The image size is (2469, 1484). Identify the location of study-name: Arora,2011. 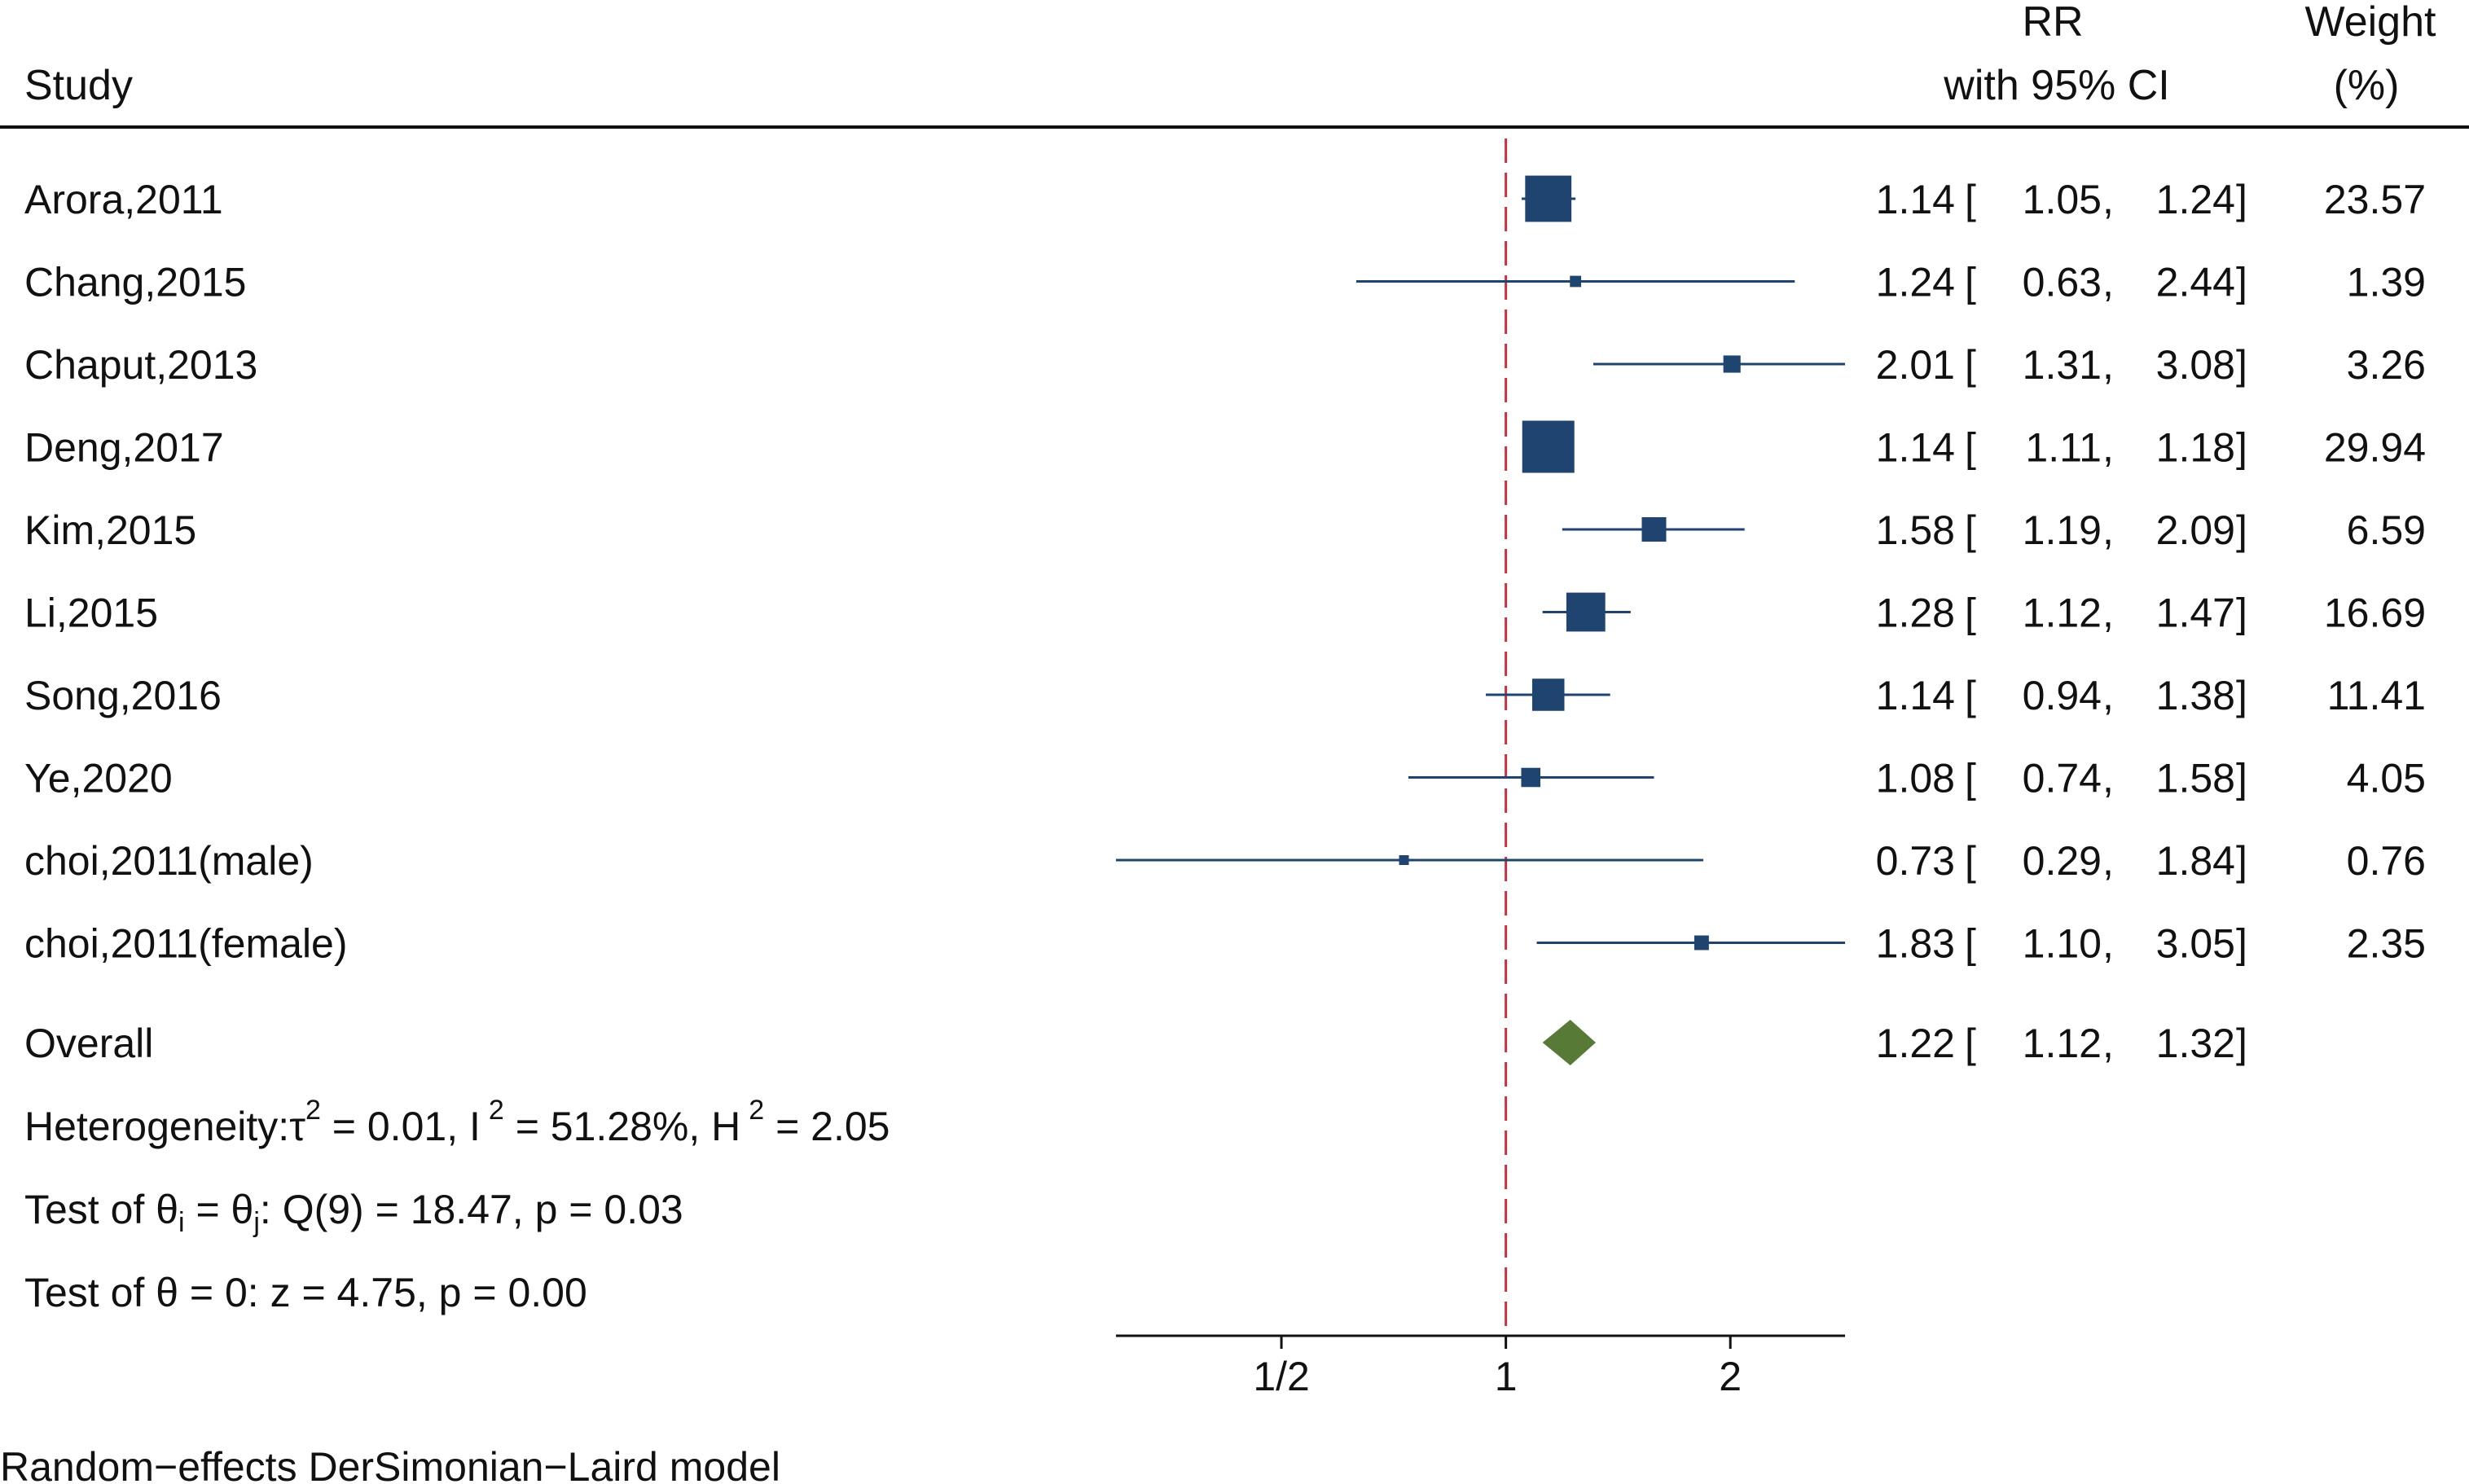
(123, 199).